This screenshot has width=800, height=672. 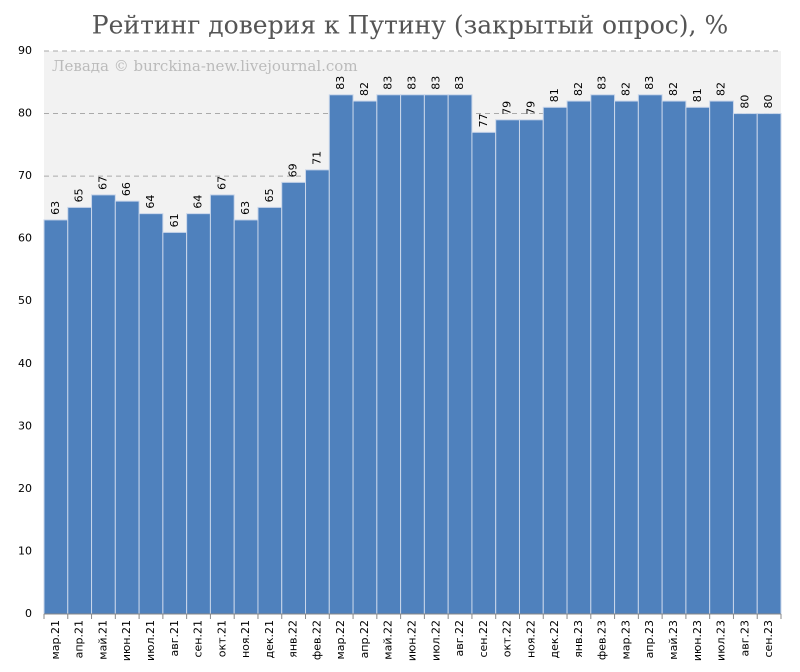 What do you see at coordinates (55, 640) in the screenshot?
I see `x-tick-label: мар.21` at bounding box center [55, 640].